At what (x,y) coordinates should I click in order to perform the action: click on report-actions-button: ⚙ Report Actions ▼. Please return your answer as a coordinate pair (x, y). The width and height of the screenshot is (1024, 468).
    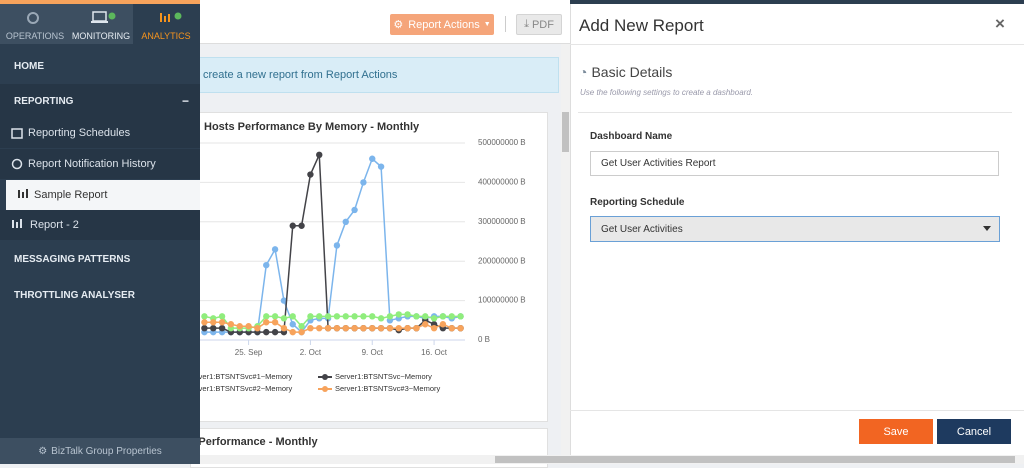
    Looking at the image, I should click on (442, 24).